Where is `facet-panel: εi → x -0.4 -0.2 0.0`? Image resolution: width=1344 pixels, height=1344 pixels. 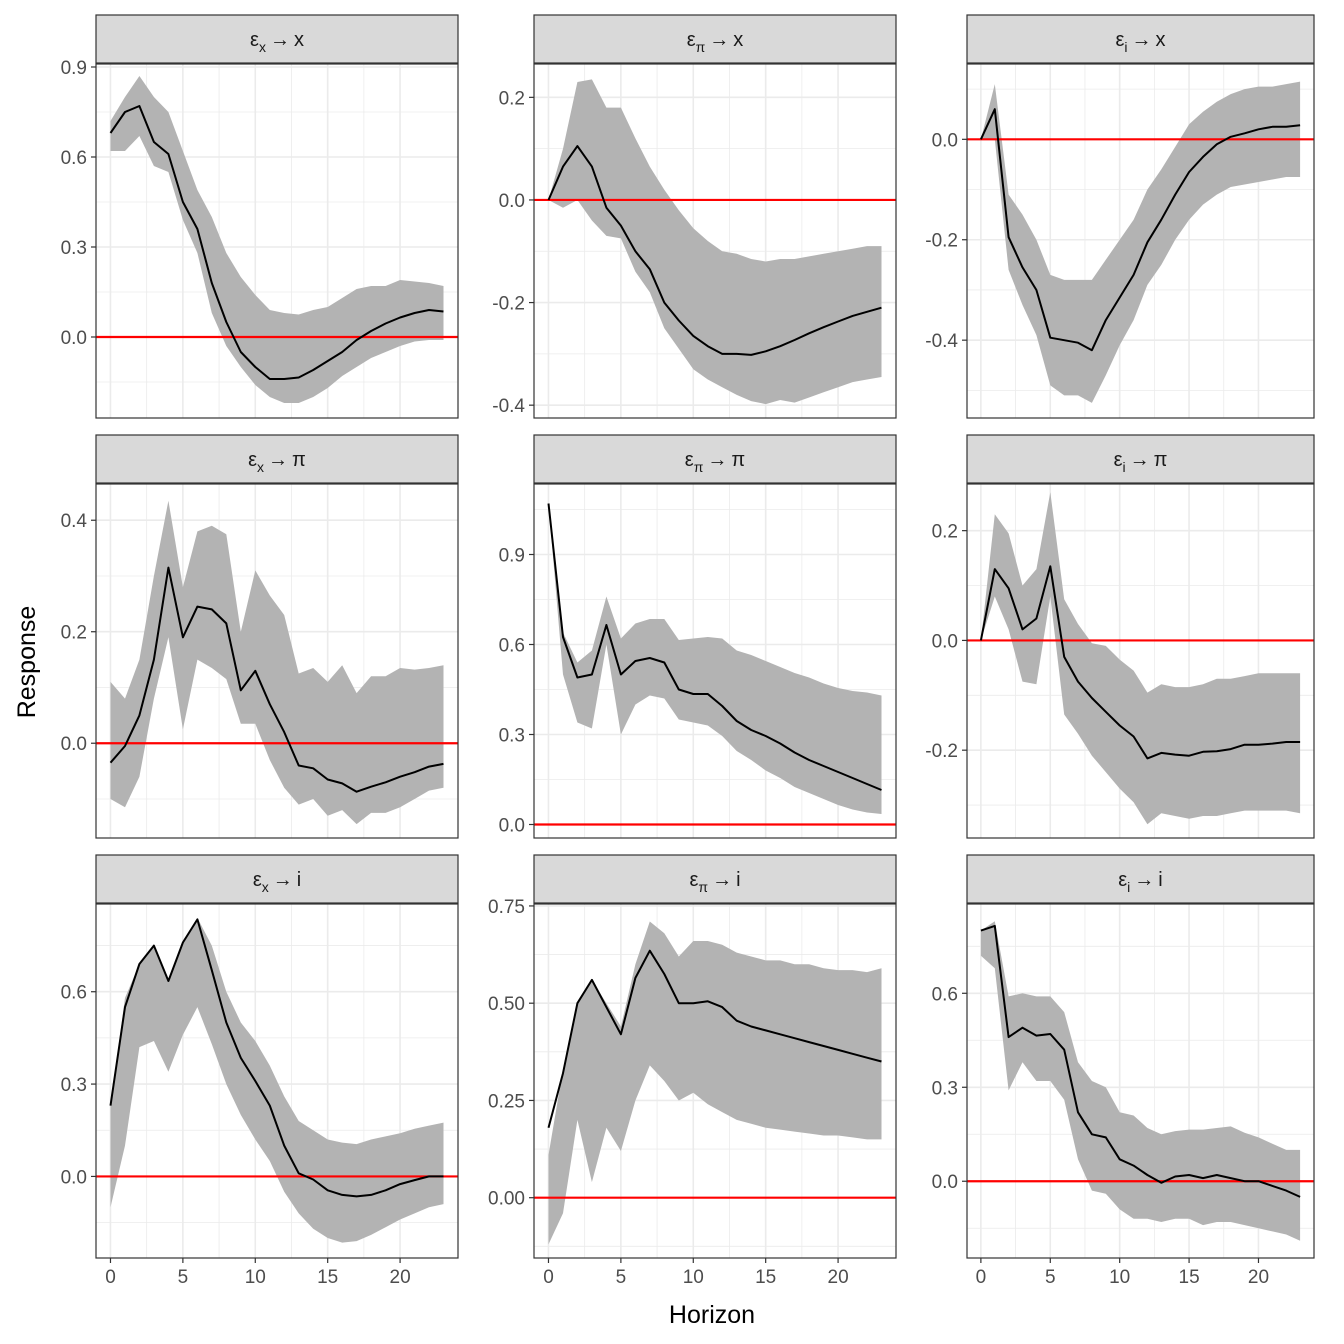 facet-panel: εi → x -0.4 -0.2 0.0 is located at coordinates (1120, 216).